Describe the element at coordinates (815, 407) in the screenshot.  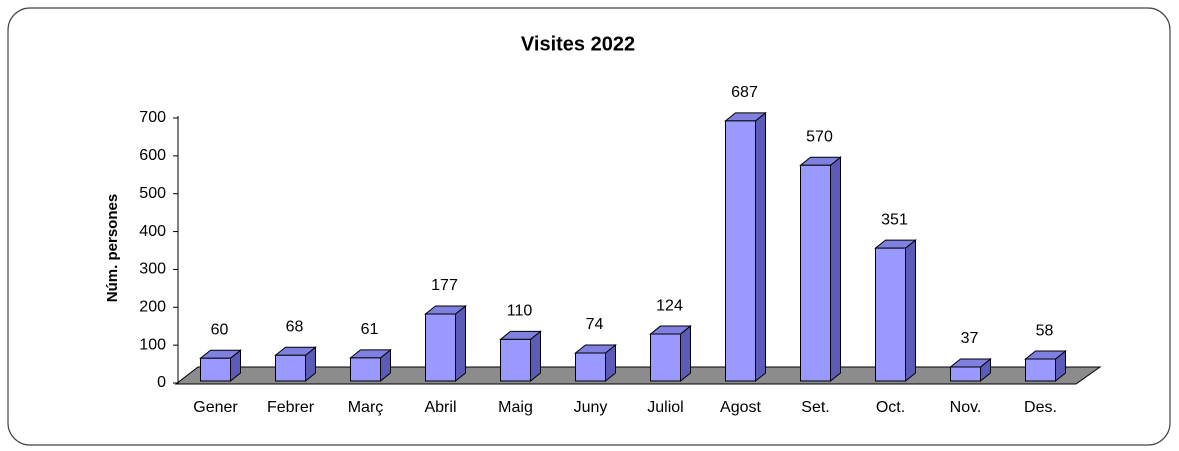
I see `x-tick-label: Set.` at that location.